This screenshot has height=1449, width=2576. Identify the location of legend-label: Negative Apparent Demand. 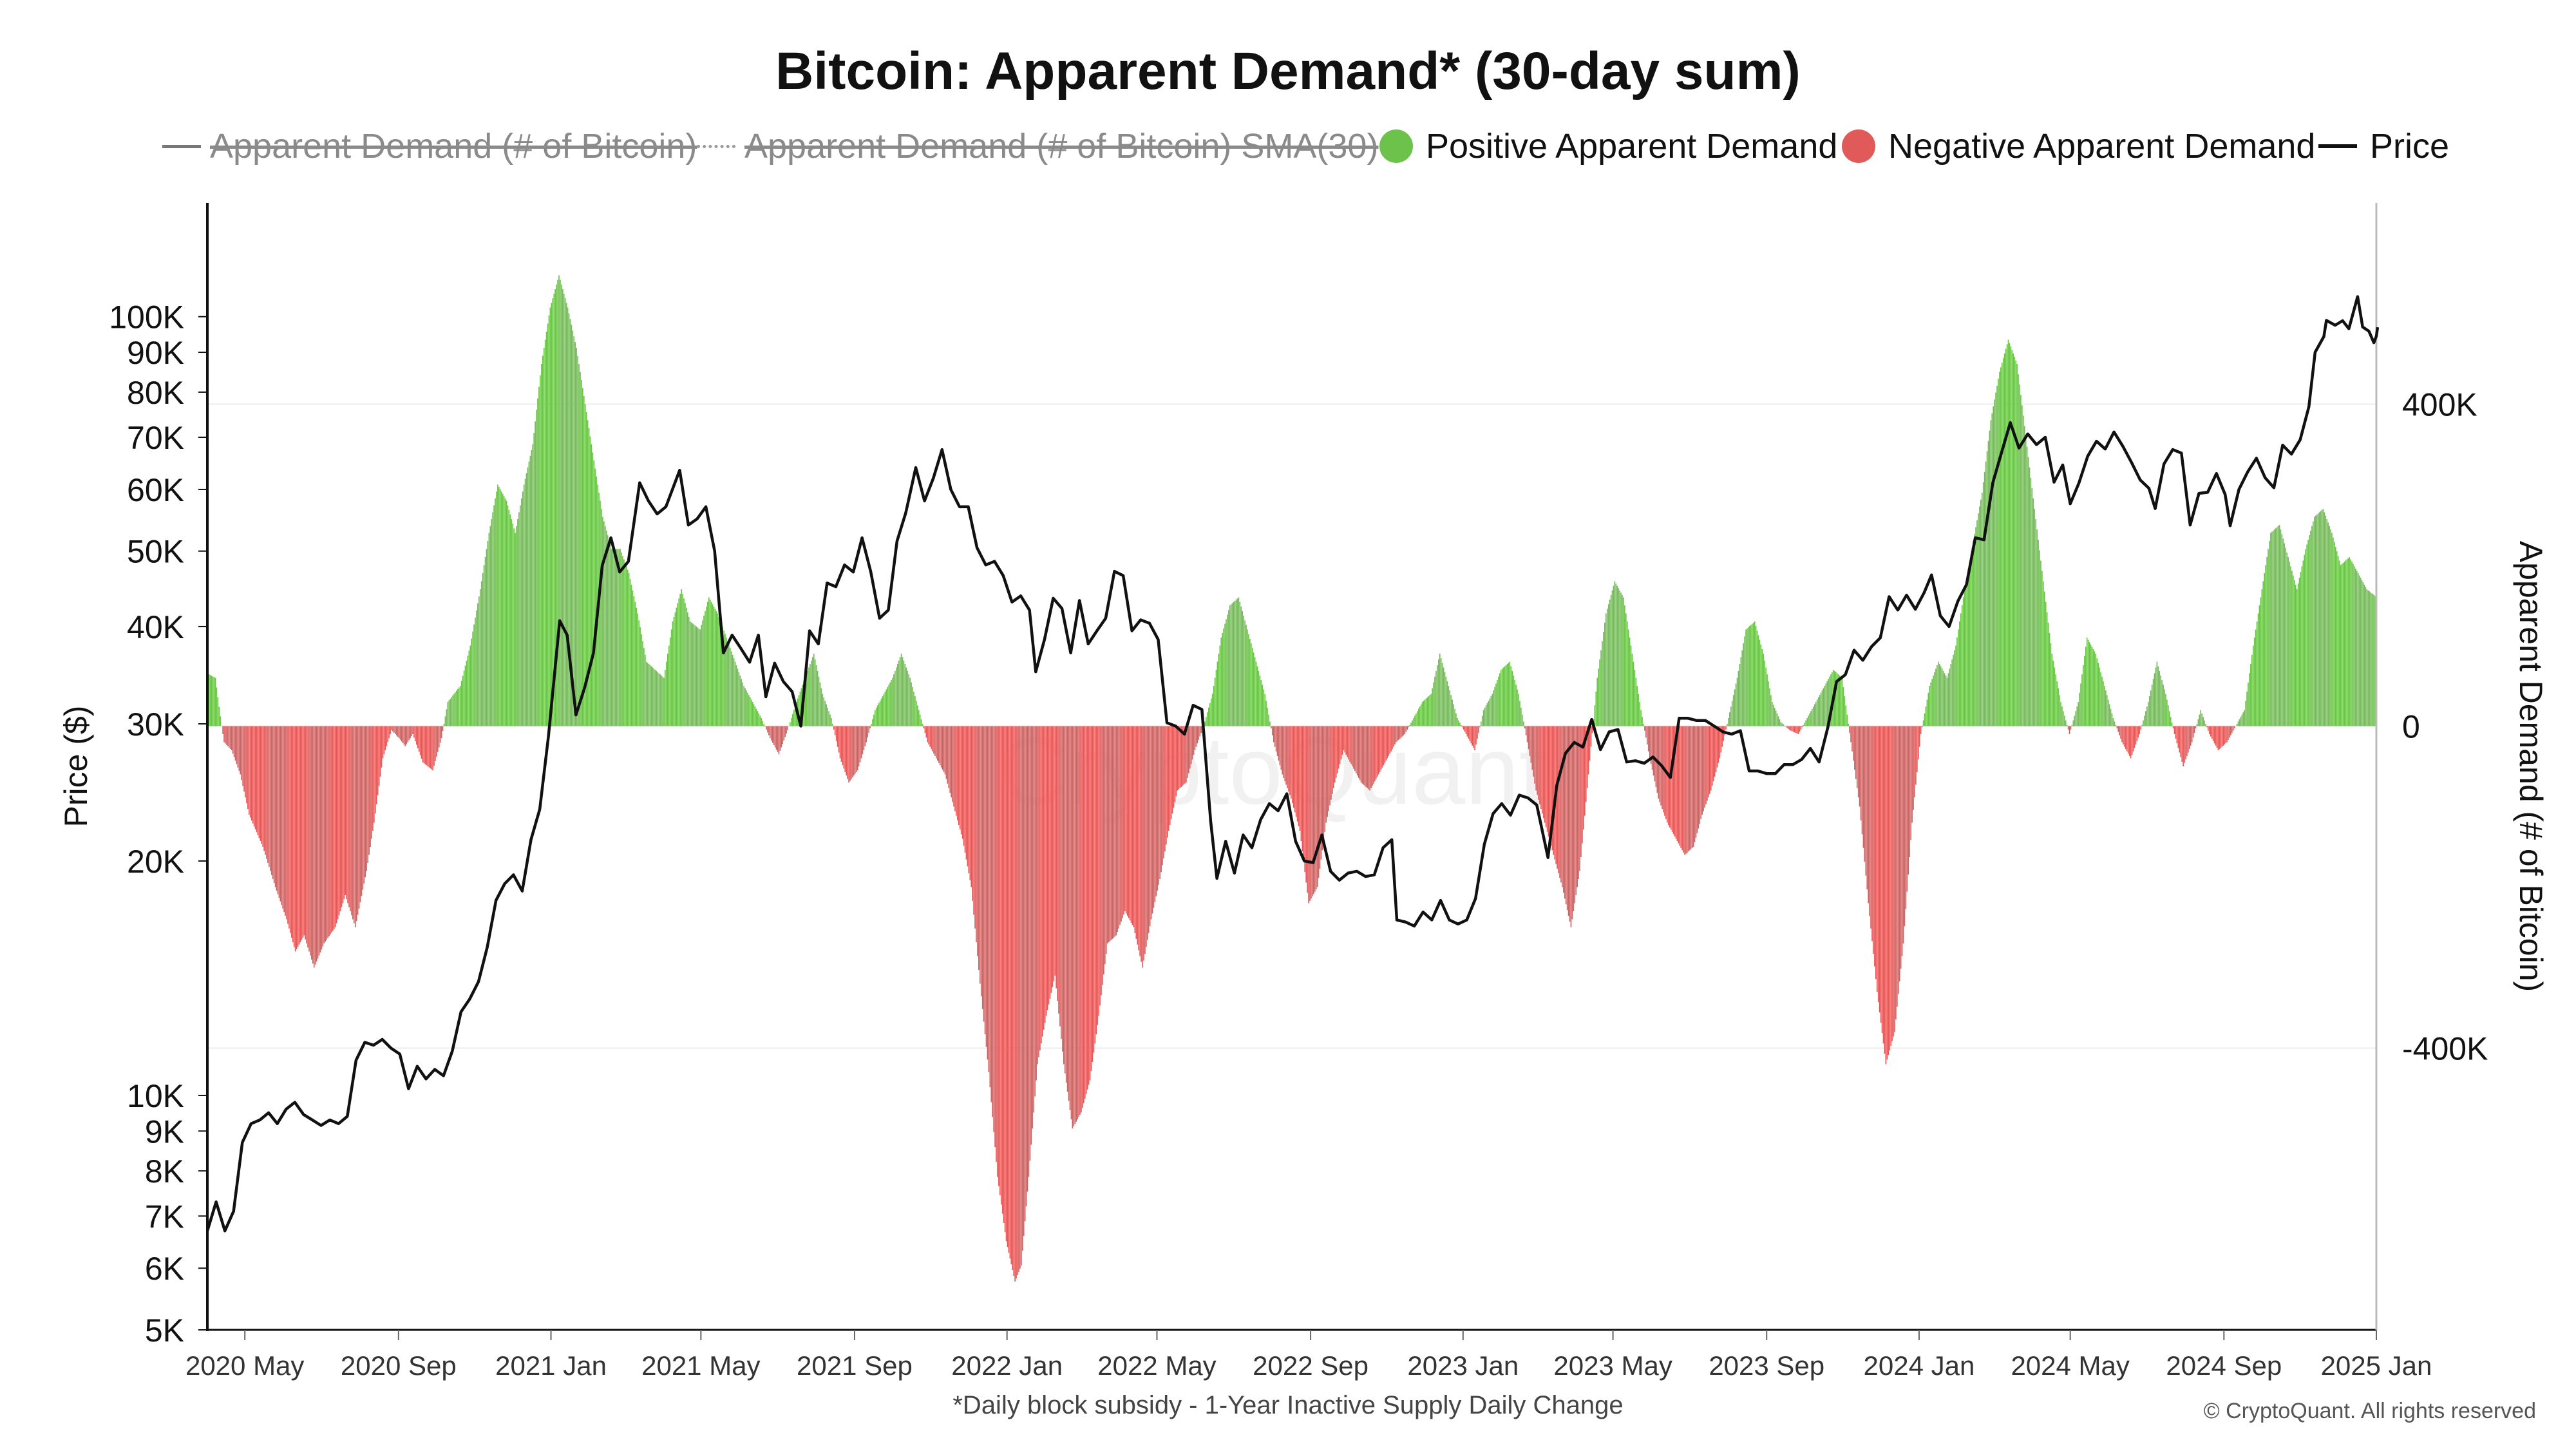
(2102, 147).